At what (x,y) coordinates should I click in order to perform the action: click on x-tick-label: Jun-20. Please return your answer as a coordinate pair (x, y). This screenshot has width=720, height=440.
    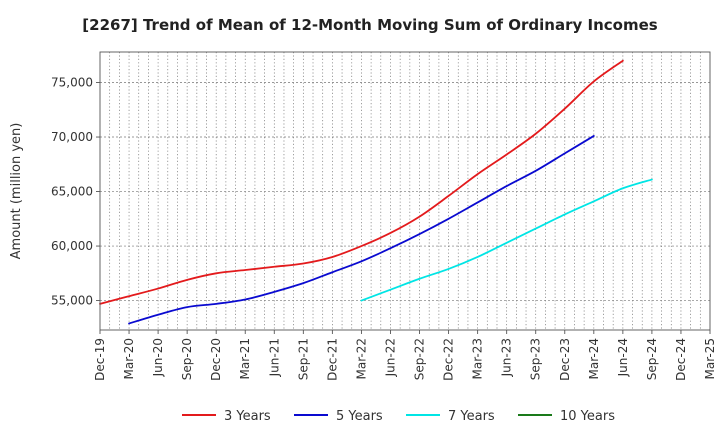
    Looking at the image, I should click on (158, 357).